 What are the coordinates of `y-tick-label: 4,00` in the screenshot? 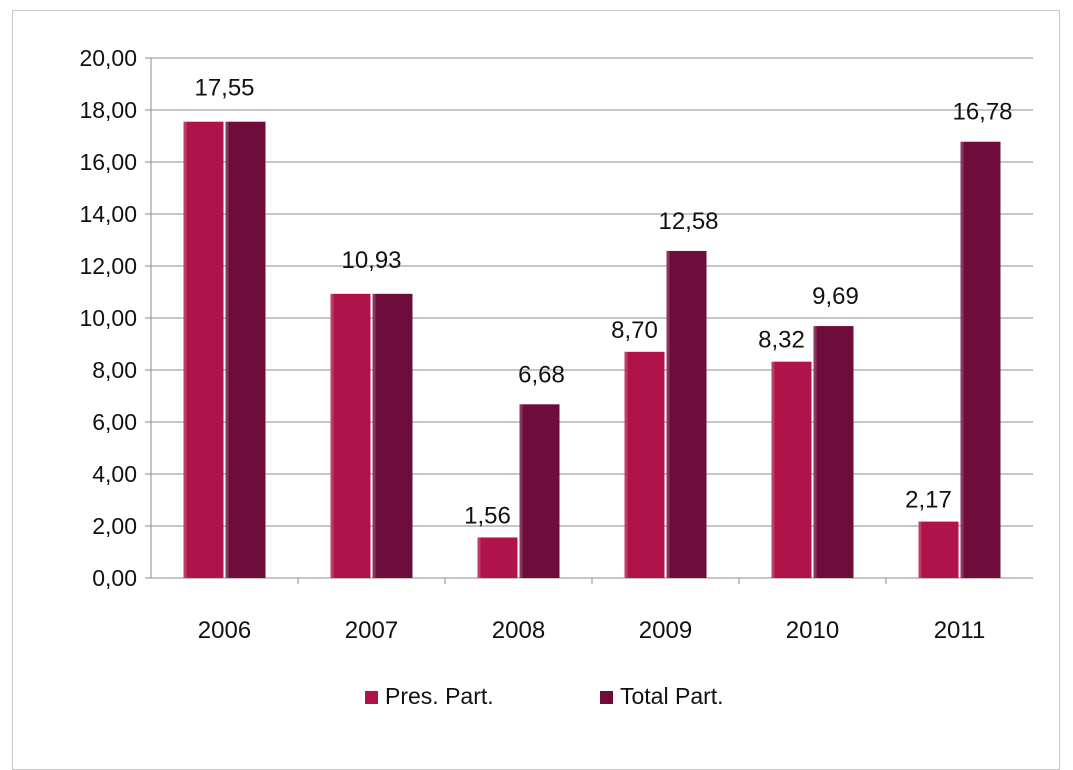 It's located at (114, 474).